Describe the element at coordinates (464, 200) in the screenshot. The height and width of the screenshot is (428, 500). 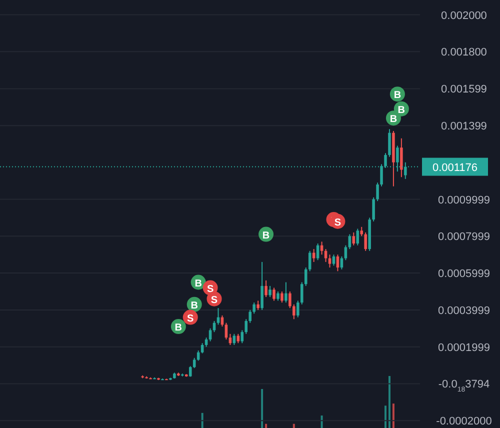
I see `y-tick-label: 0.0009999` at that location.